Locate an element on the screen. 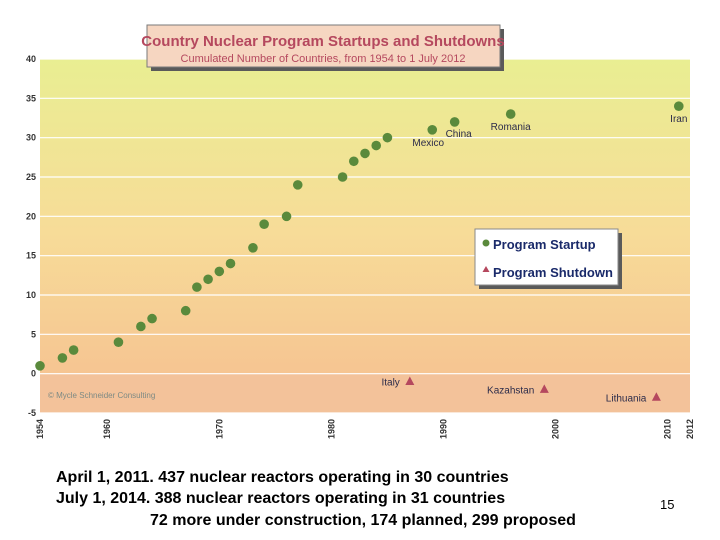 The image size is (720, 540). x-tick-label: 2012 is located at coordinates (690, 429).